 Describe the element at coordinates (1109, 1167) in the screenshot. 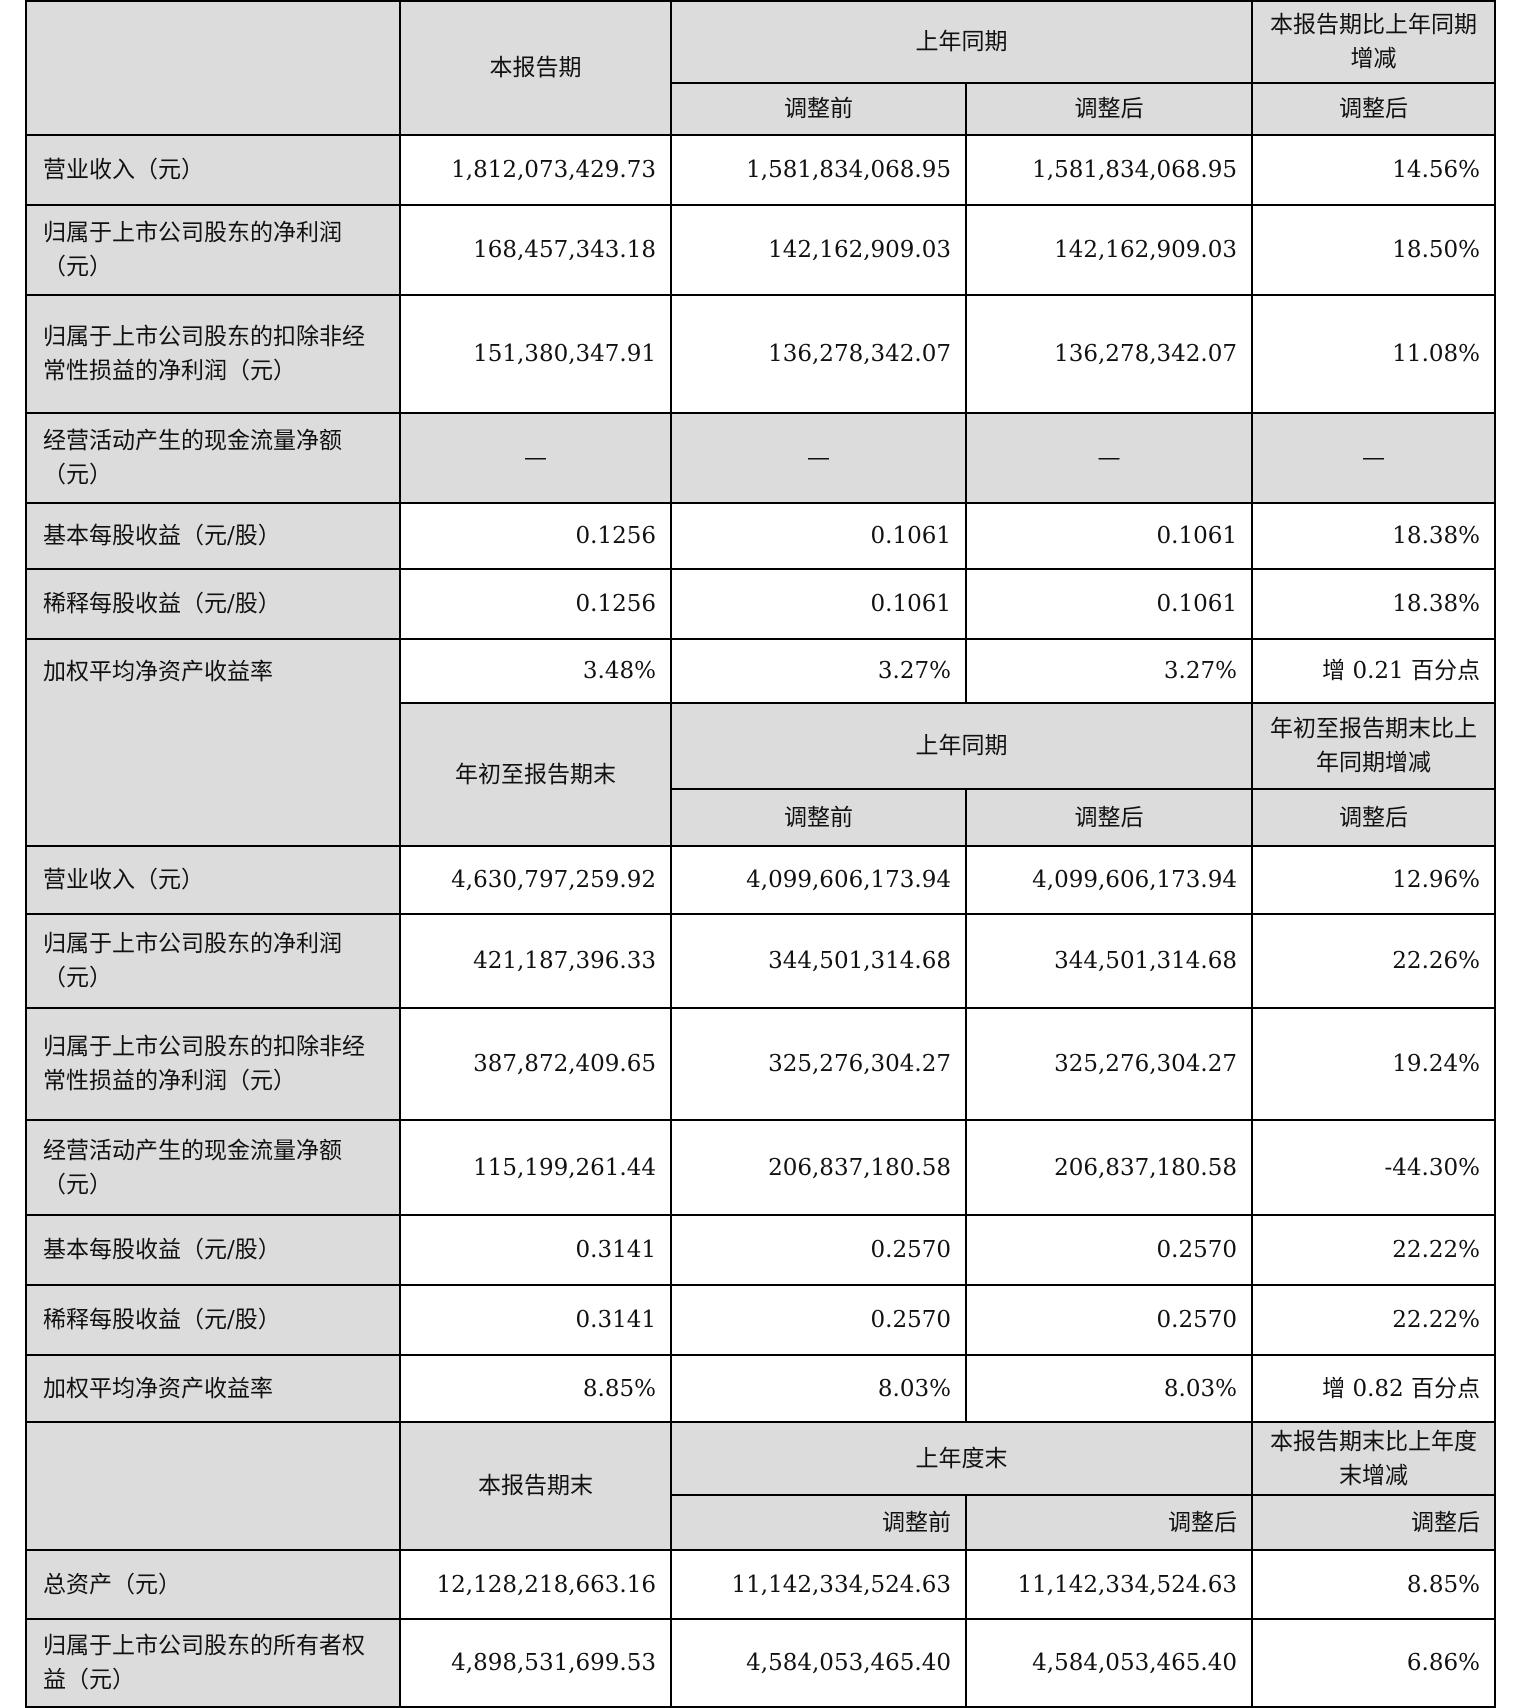

I see `prior-after-value: 206,837,180.58` at that location.